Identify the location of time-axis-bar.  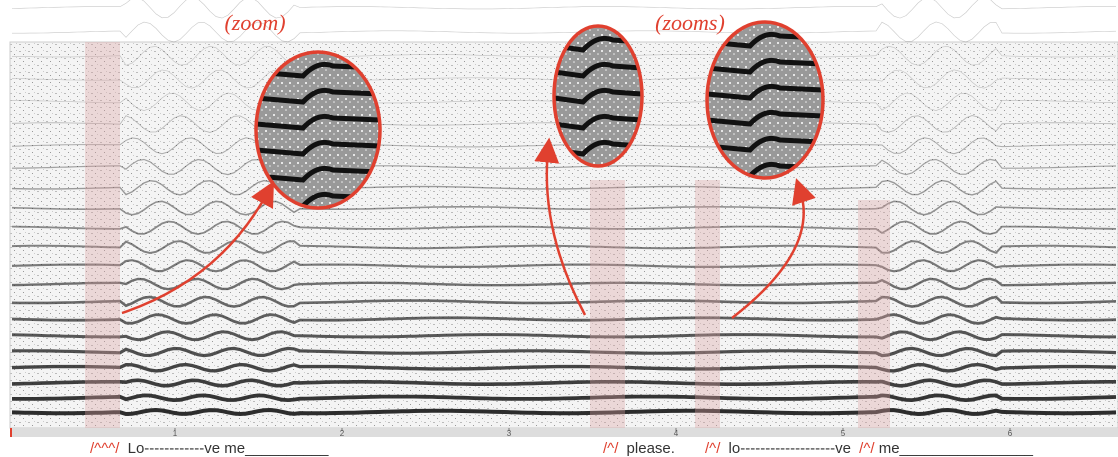
(564, 432).